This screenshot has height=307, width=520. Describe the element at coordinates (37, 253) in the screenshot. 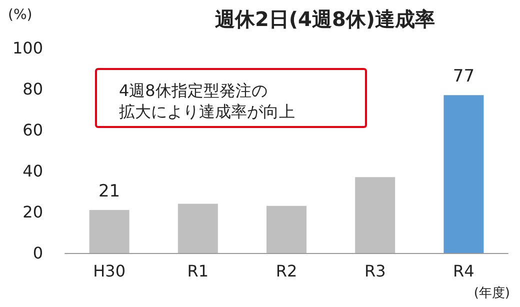

I see `y-tick-label: 0` at that location.